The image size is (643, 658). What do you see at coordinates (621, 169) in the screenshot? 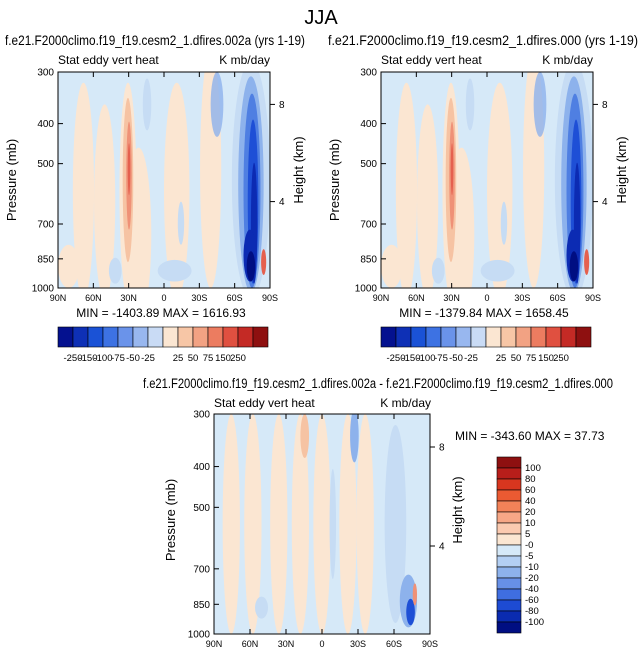
I see `panel-2-y2label: Height (km)` at bounding box center [621, 169].